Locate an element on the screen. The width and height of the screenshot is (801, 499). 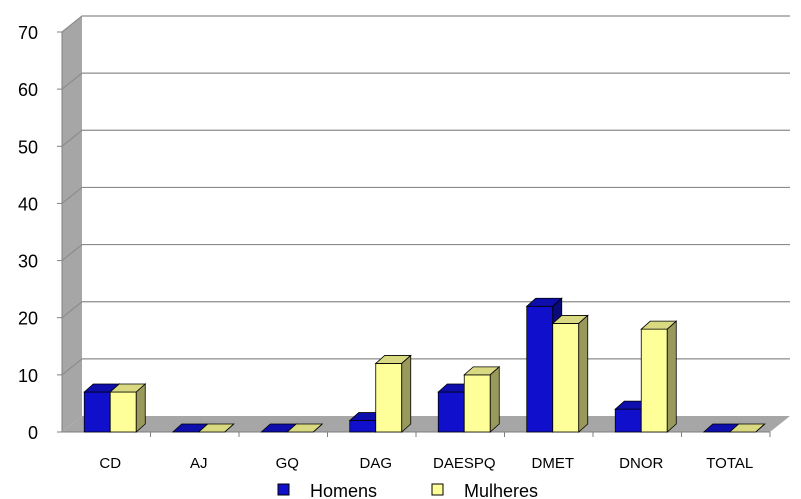
x-tick-label: GQ is located at coordinates (287, 463).